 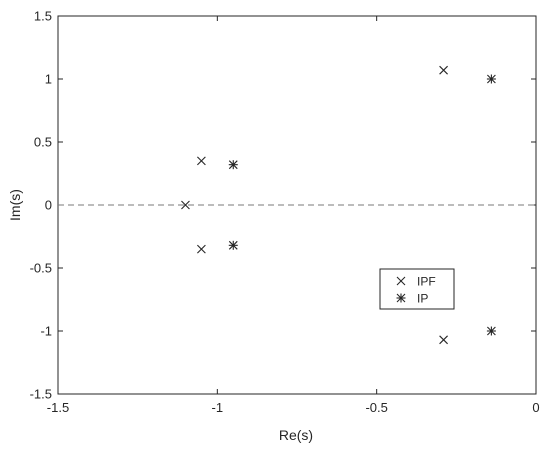 I want to click on y-axis-label: Im(s), so click(x=15, y=205).